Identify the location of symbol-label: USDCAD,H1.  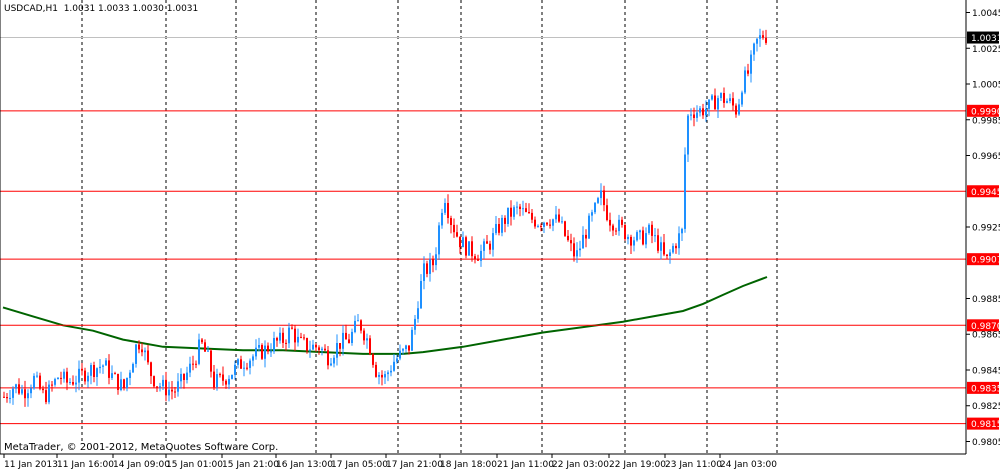
(31, 9).